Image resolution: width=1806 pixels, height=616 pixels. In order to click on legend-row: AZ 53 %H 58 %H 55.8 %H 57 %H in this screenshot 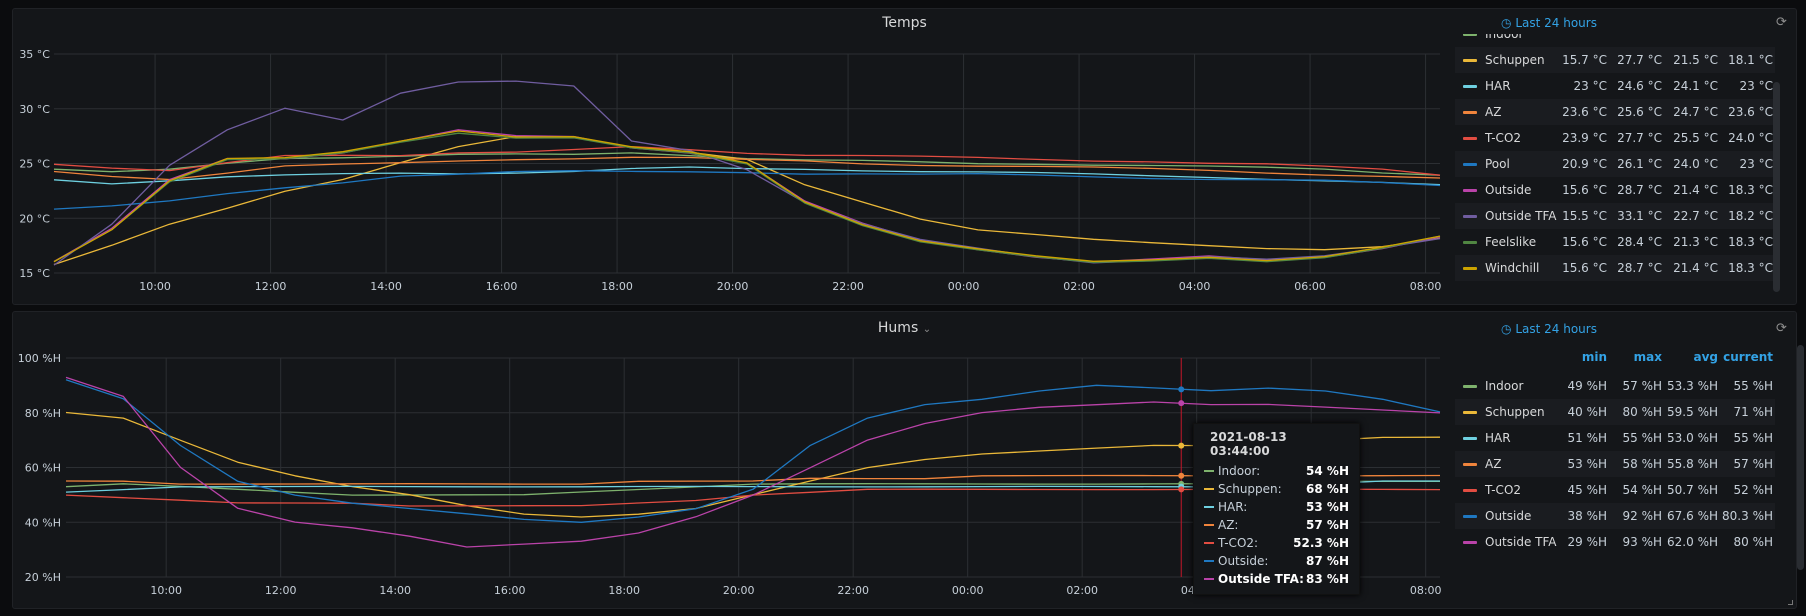, I will do `click(1615, 464)`.